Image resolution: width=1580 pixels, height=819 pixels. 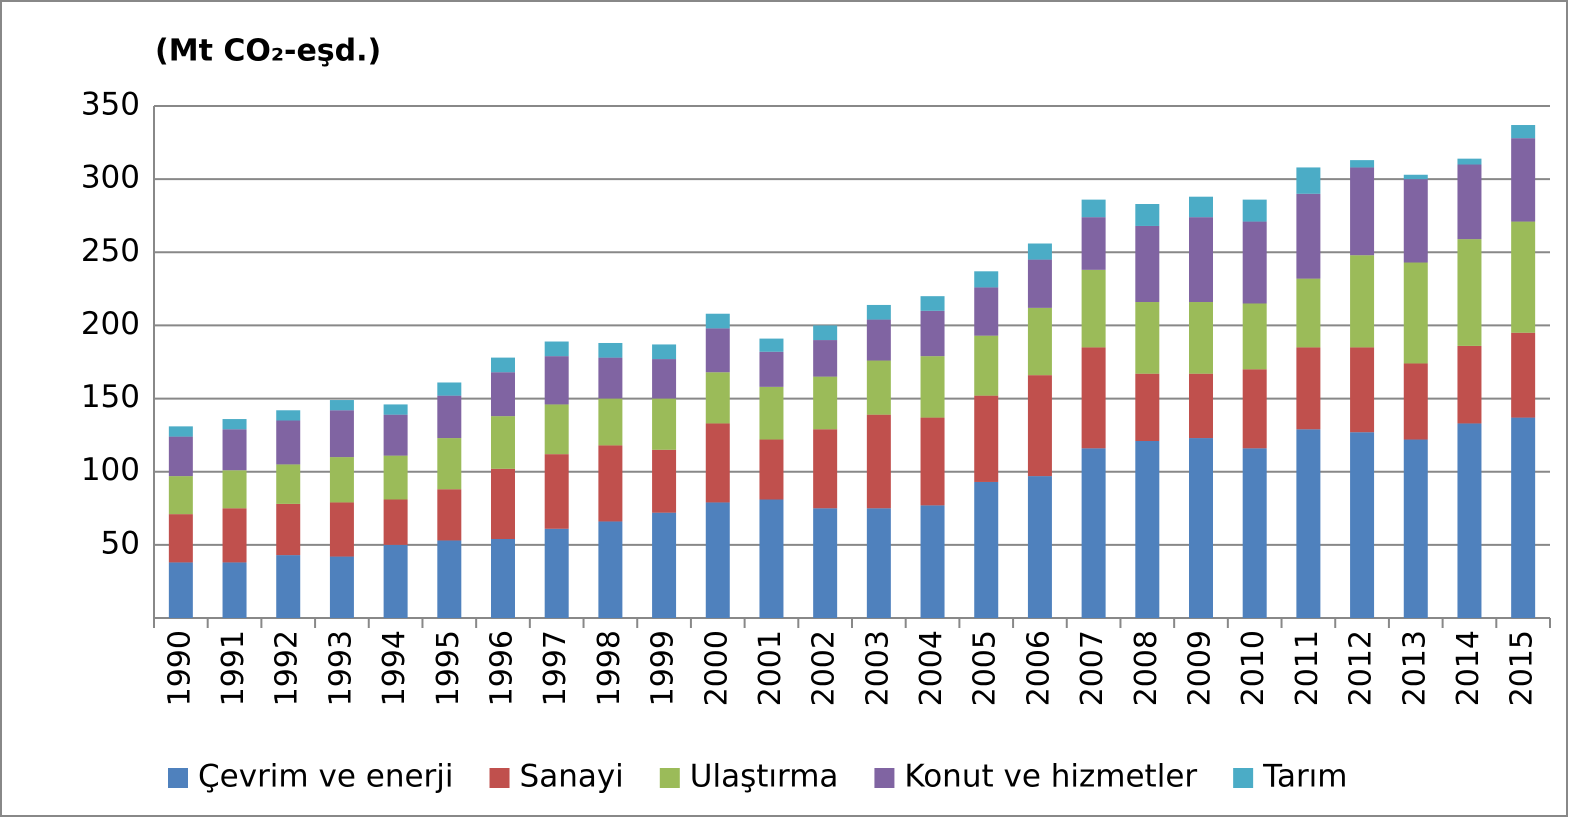 What do you see at coordinates (1304, 777) in the screenshot?
I see `legend-label: Tarım` at bounding box center [1304, 777].